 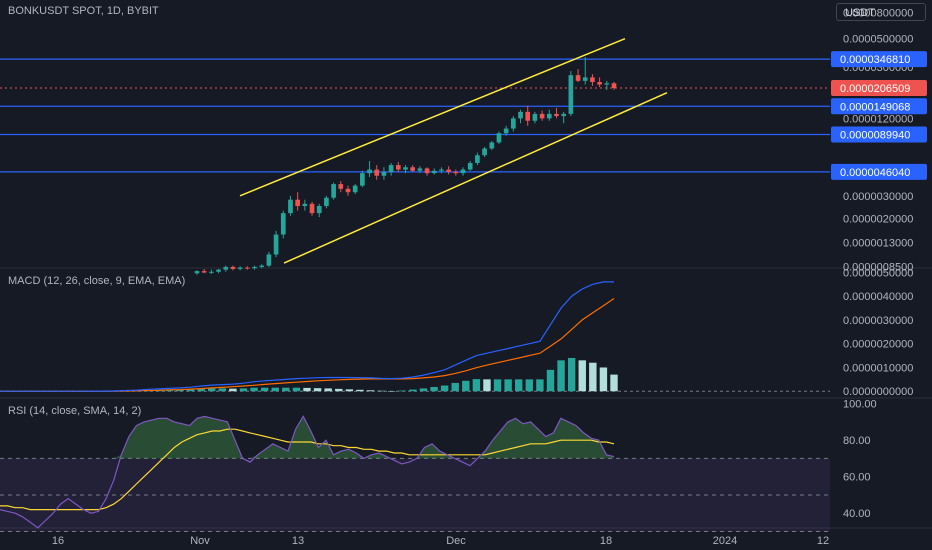 I want to click on rsi-ma-line, so click(x=307, y=469).